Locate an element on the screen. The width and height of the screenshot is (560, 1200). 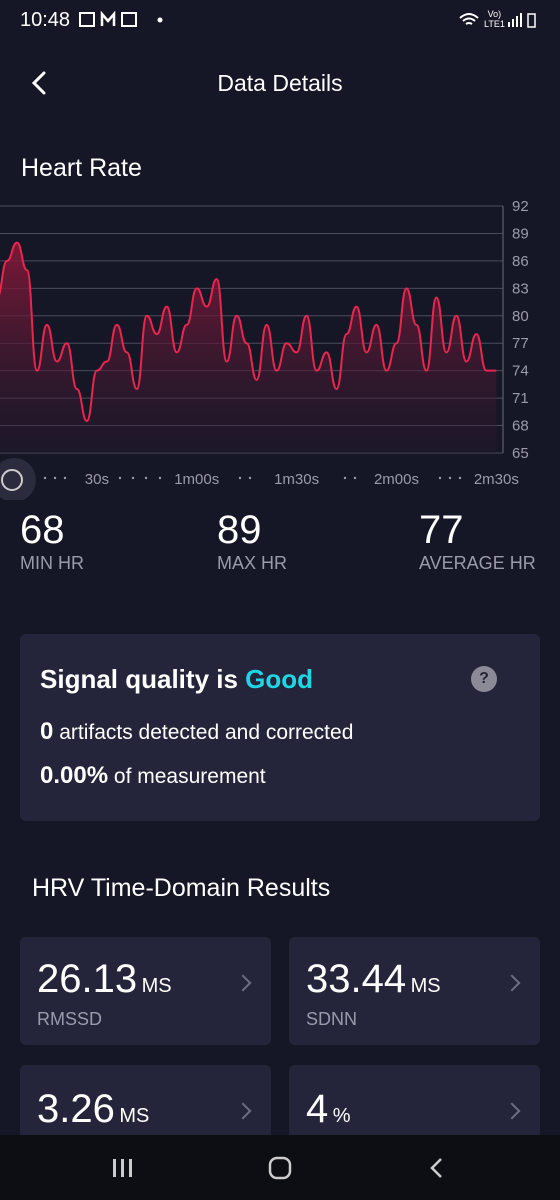
stat-value: 89 is located at coordinates (239, 530).